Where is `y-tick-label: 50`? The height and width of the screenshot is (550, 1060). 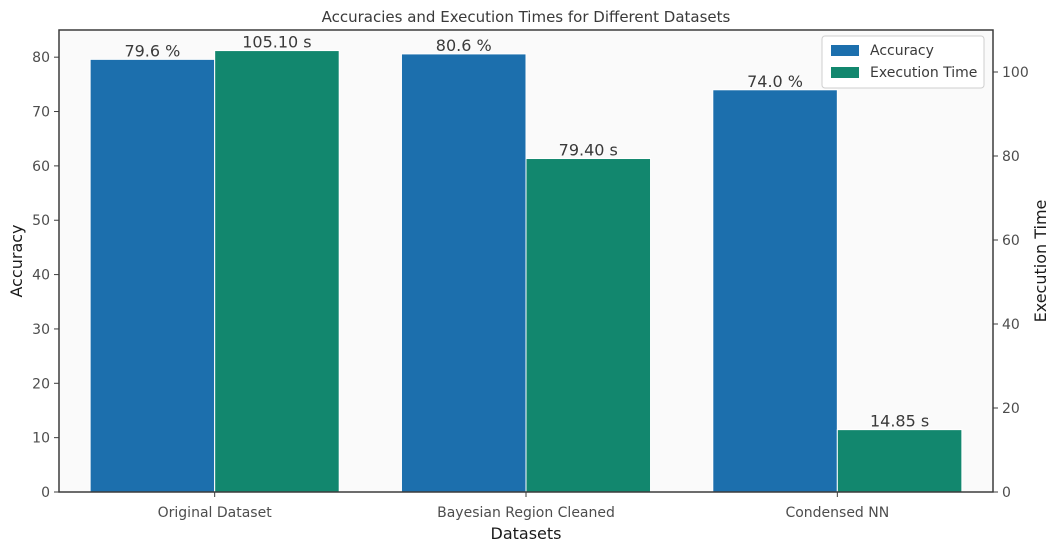
y-tick-label: 50 is located at coordinates (41, 221).